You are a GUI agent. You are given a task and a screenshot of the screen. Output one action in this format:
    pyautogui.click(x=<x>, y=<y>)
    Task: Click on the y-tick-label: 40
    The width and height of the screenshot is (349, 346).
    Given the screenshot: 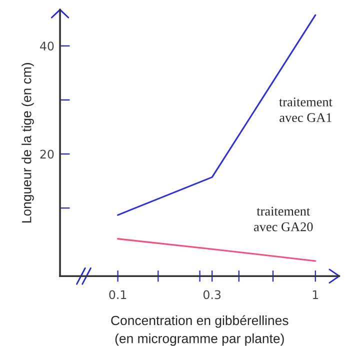 What is the action you would take?
    pyautogui.click(x=47, y=46)
    